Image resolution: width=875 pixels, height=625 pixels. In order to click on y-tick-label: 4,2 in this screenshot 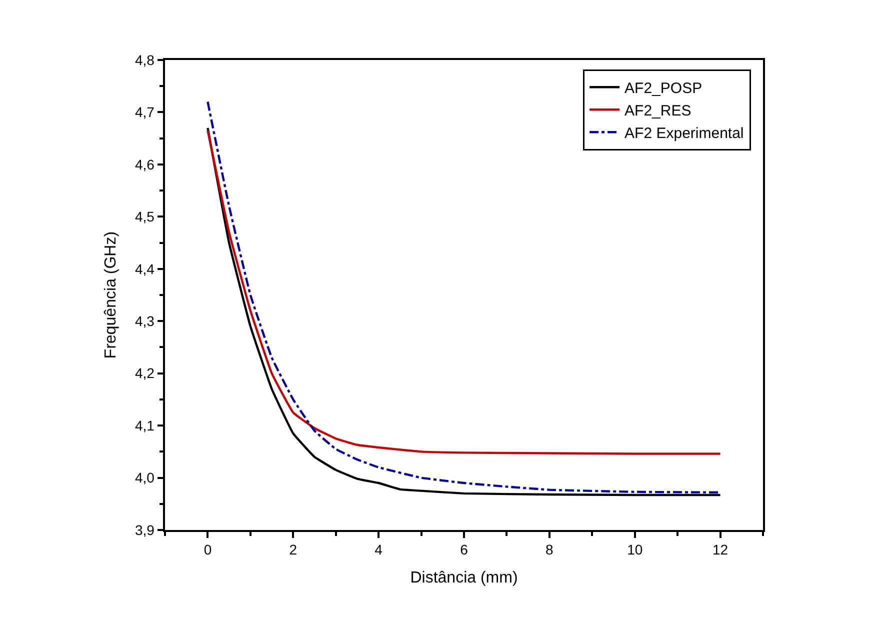, I will do `click(144, 373)`.